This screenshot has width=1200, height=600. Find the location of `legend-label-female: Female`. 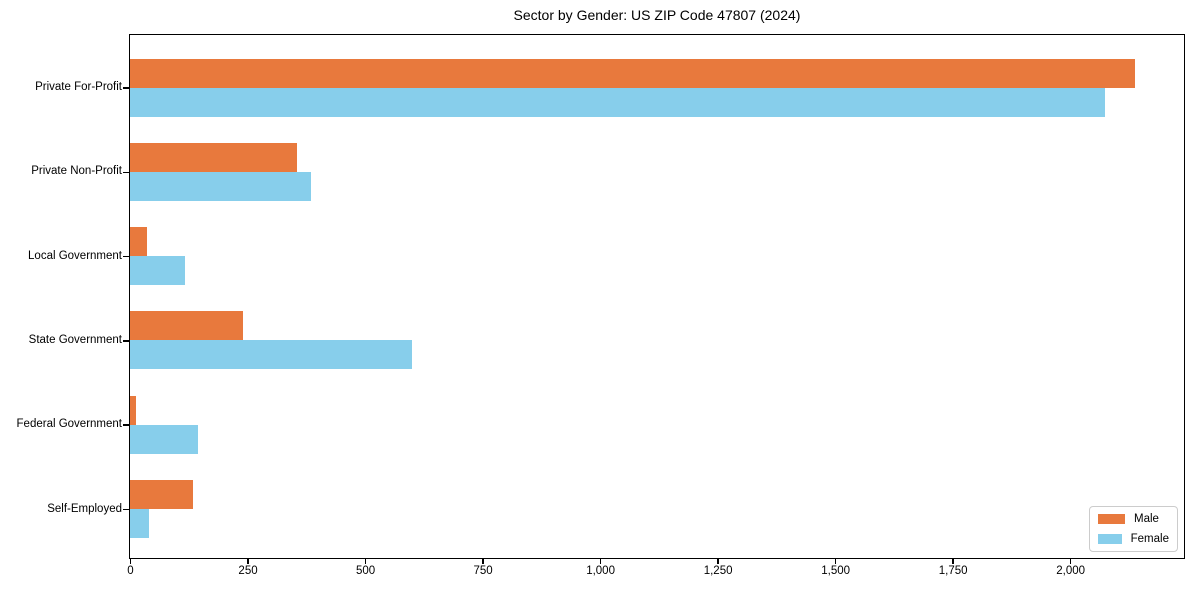

legend-label-female: Female is located at coordinates (1149, 539).